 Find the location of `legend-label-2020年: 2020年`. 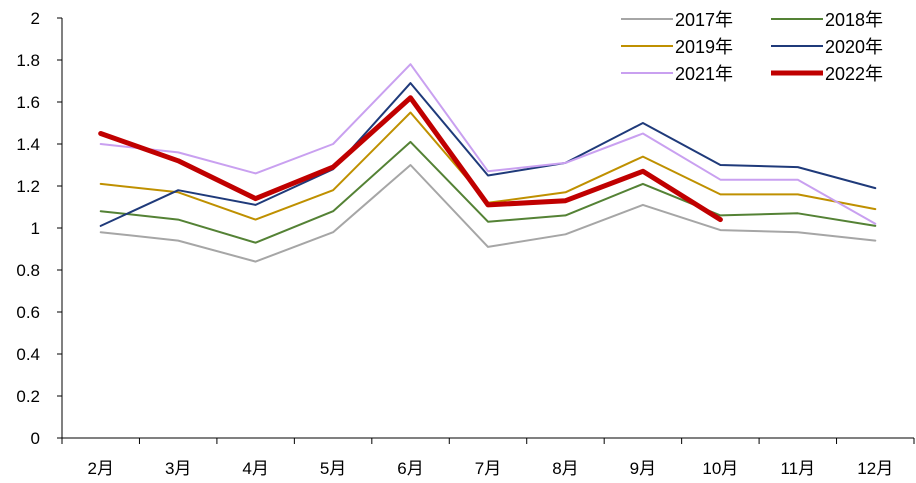

legend-label-2020年: 2020年 is located at coordinates (854, 47).